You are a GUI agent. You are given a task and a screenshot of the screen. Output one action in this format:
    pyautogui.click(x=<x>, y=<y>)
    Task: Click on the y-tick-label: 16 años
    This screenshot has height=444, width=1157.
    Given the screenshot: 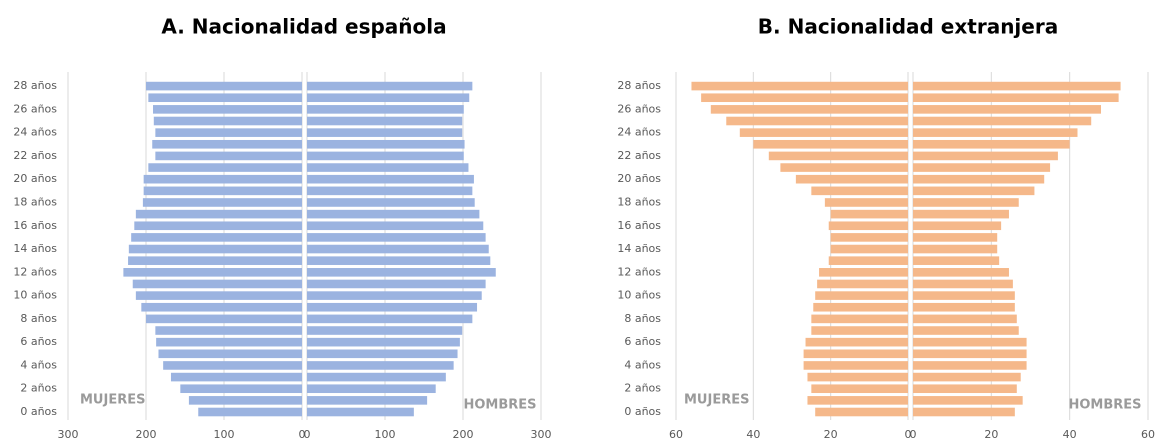 What is the action you would take?
    pyautogui.click(x=35, y=225)
    